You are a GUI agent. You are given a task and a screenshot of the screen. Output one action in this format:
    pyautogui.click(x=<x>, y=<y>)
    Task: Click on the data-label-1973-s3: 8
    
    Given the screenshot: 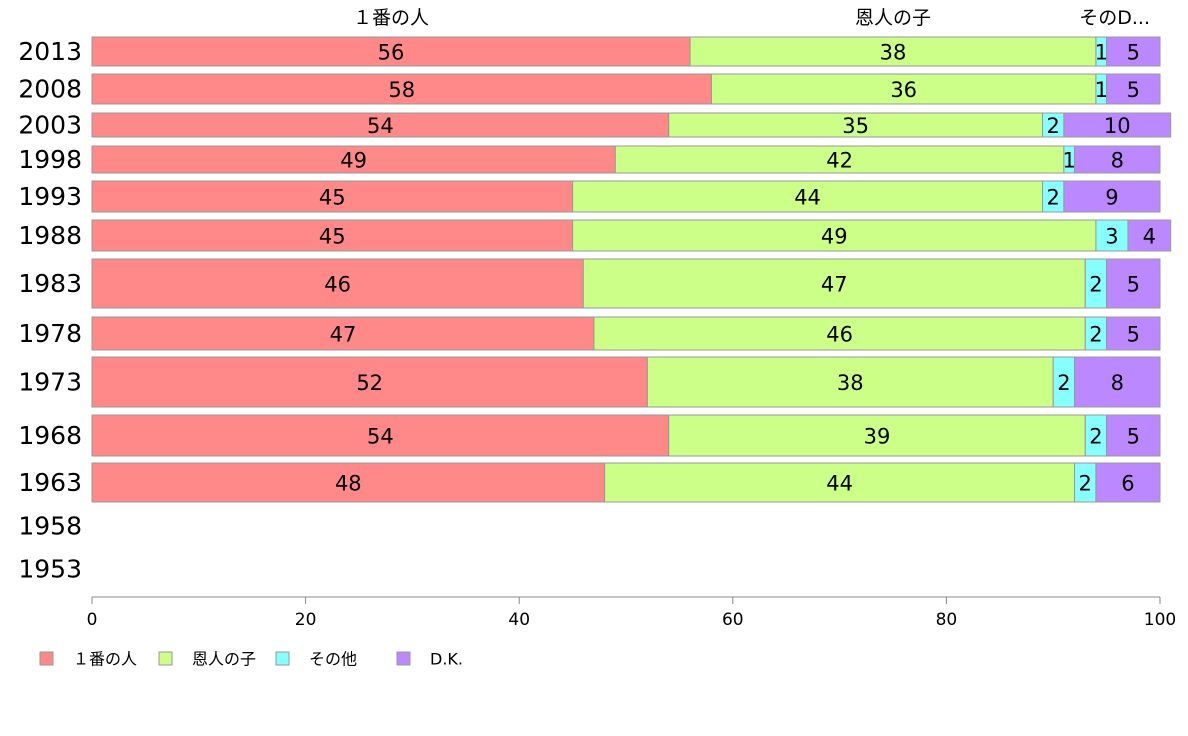 What is the action you would take?
    pyautogui.click(x=1117, y=383)
    